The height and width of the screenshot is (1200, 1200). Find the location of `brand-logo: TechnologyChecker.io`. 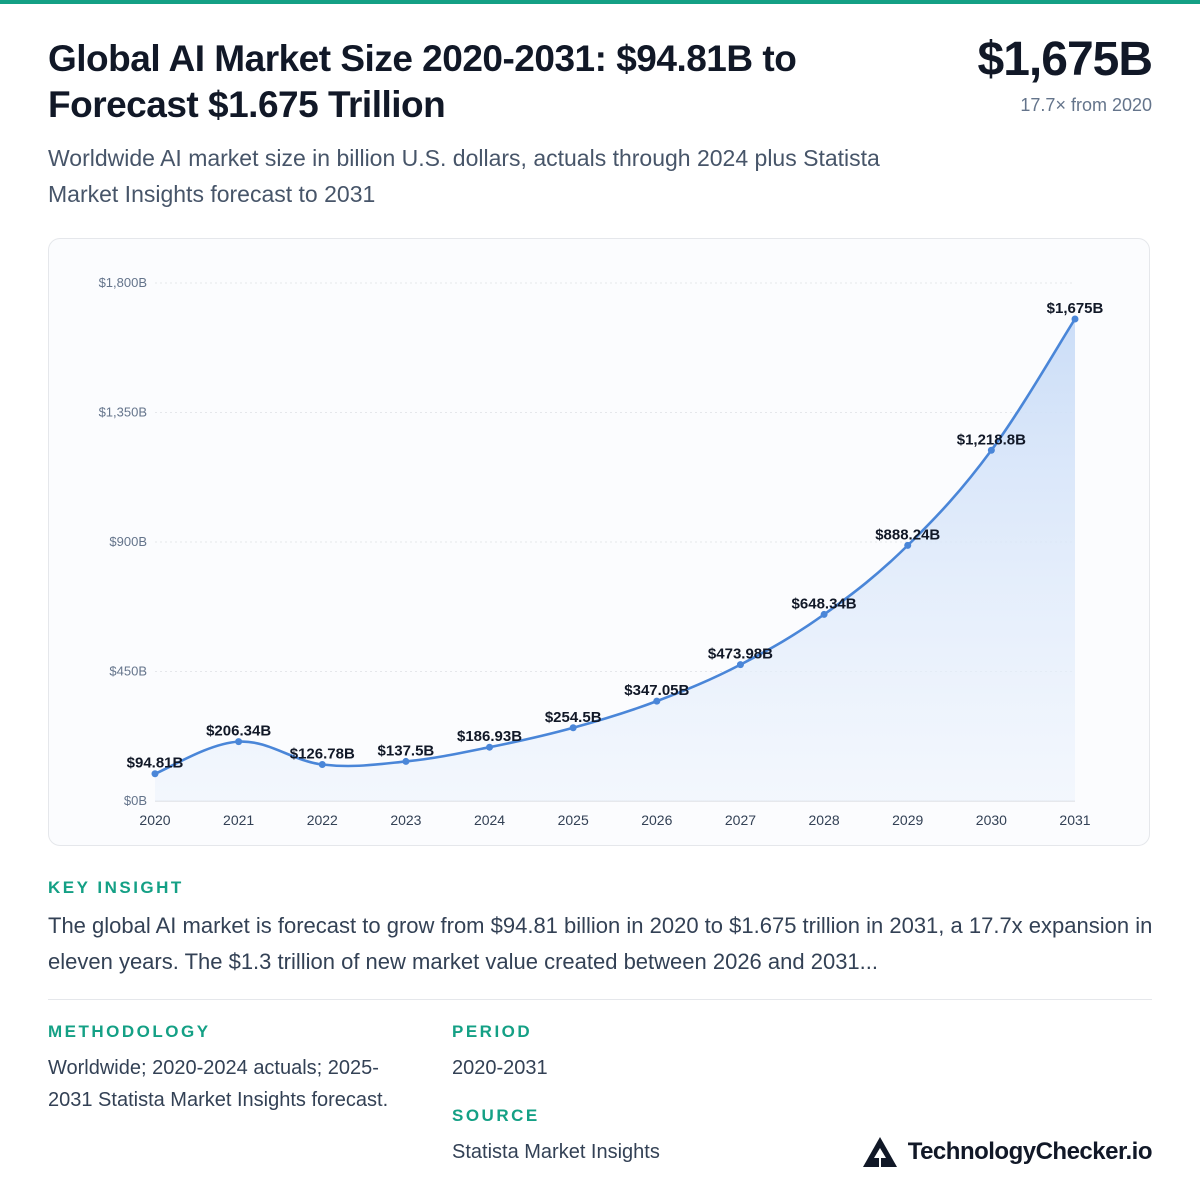

brand-logo: TechnologyChecker.io is located at coordinates (1007, 1152).